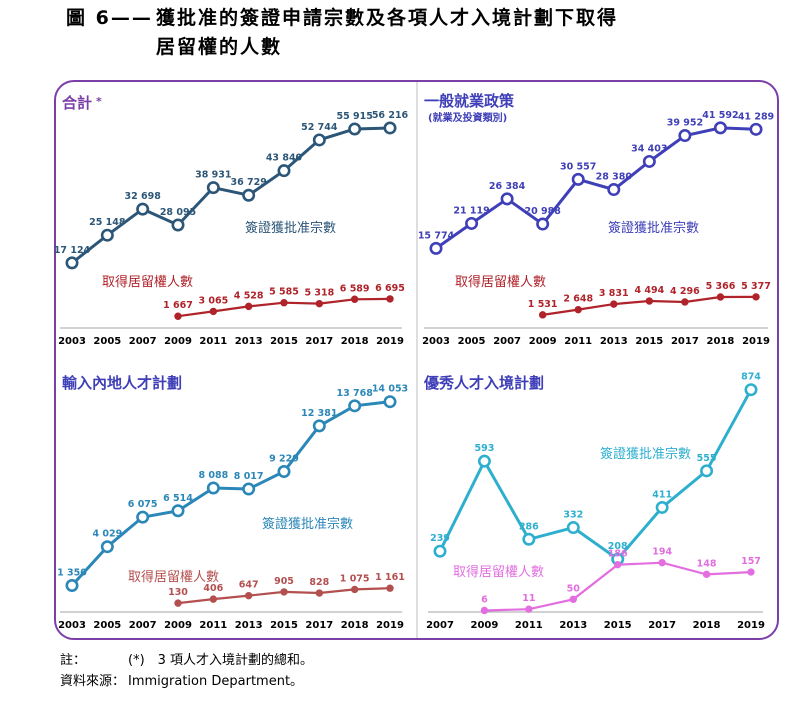 The height and width of the screenshot is (710, 800). I want to click on chart-0-series-1-data-label: 6 589, so click(355, 288).